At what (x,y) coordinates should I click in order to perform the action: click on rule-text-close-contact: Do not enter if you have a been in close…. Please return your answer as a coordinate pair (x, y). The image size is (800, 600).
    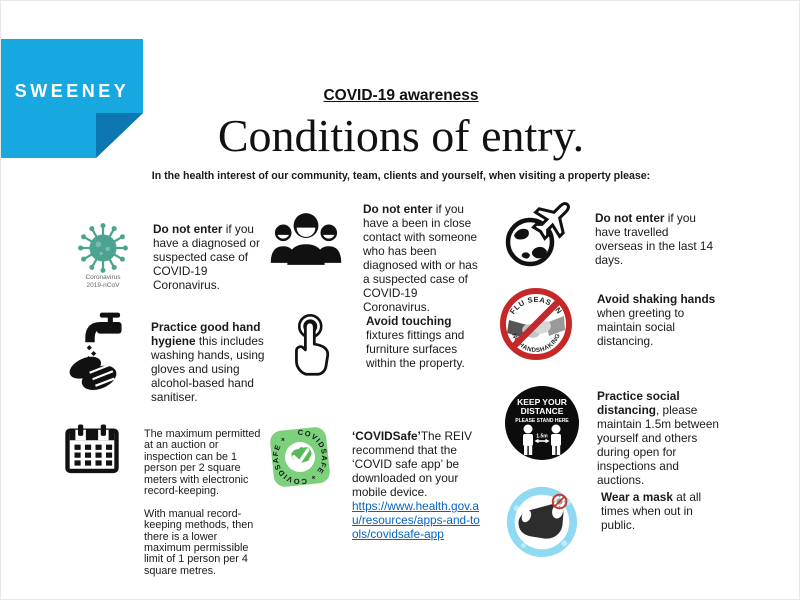
    Looking at the image, I should click on (420, 258).